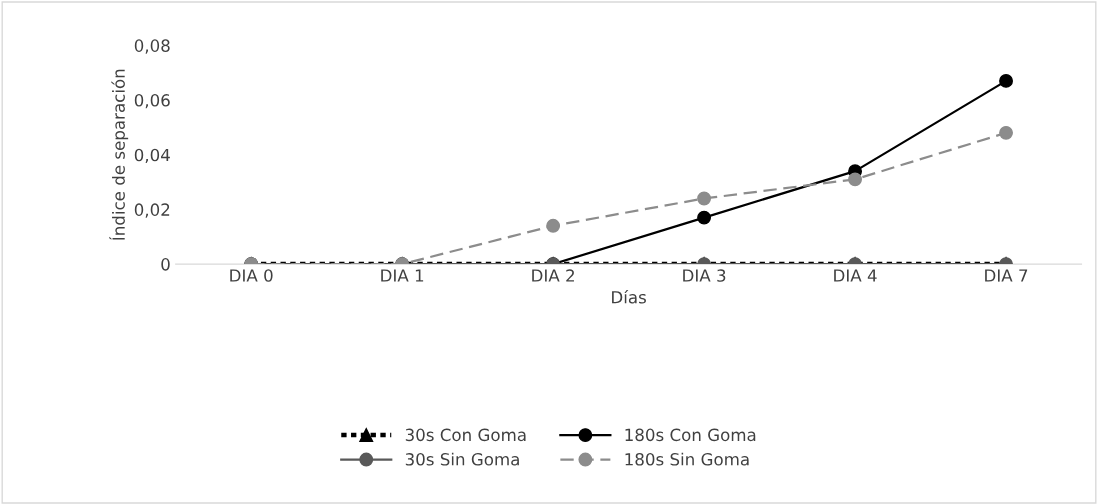  Describe the element at coordinates (251, 275) in the screenshot. I see `x-tick-label: DIA 0` at that location.